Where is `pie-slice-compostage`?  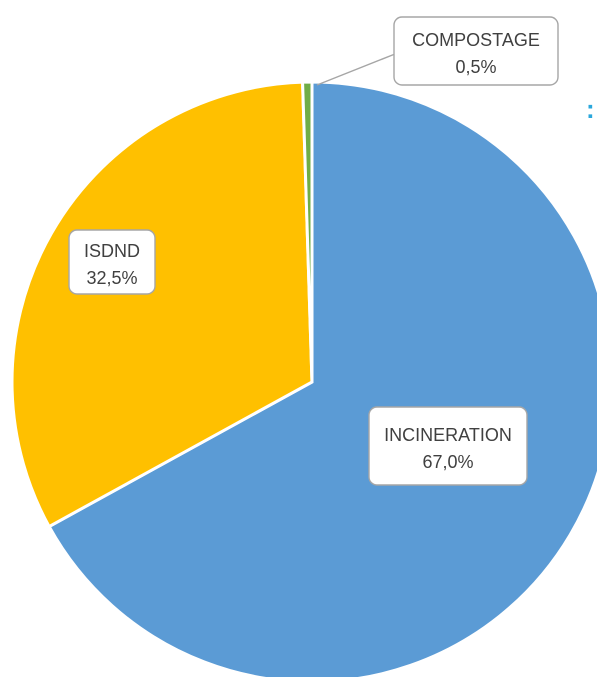 pie-slice-compostage is located at coordinates (307, 231).